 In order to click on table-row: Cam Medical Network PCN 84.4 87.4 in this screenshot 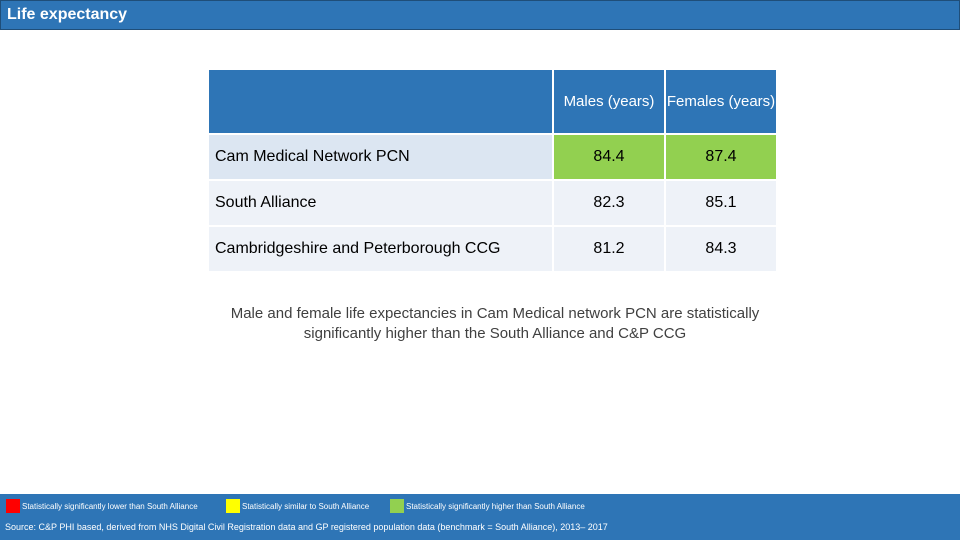, I will do `click(492, 157)`.